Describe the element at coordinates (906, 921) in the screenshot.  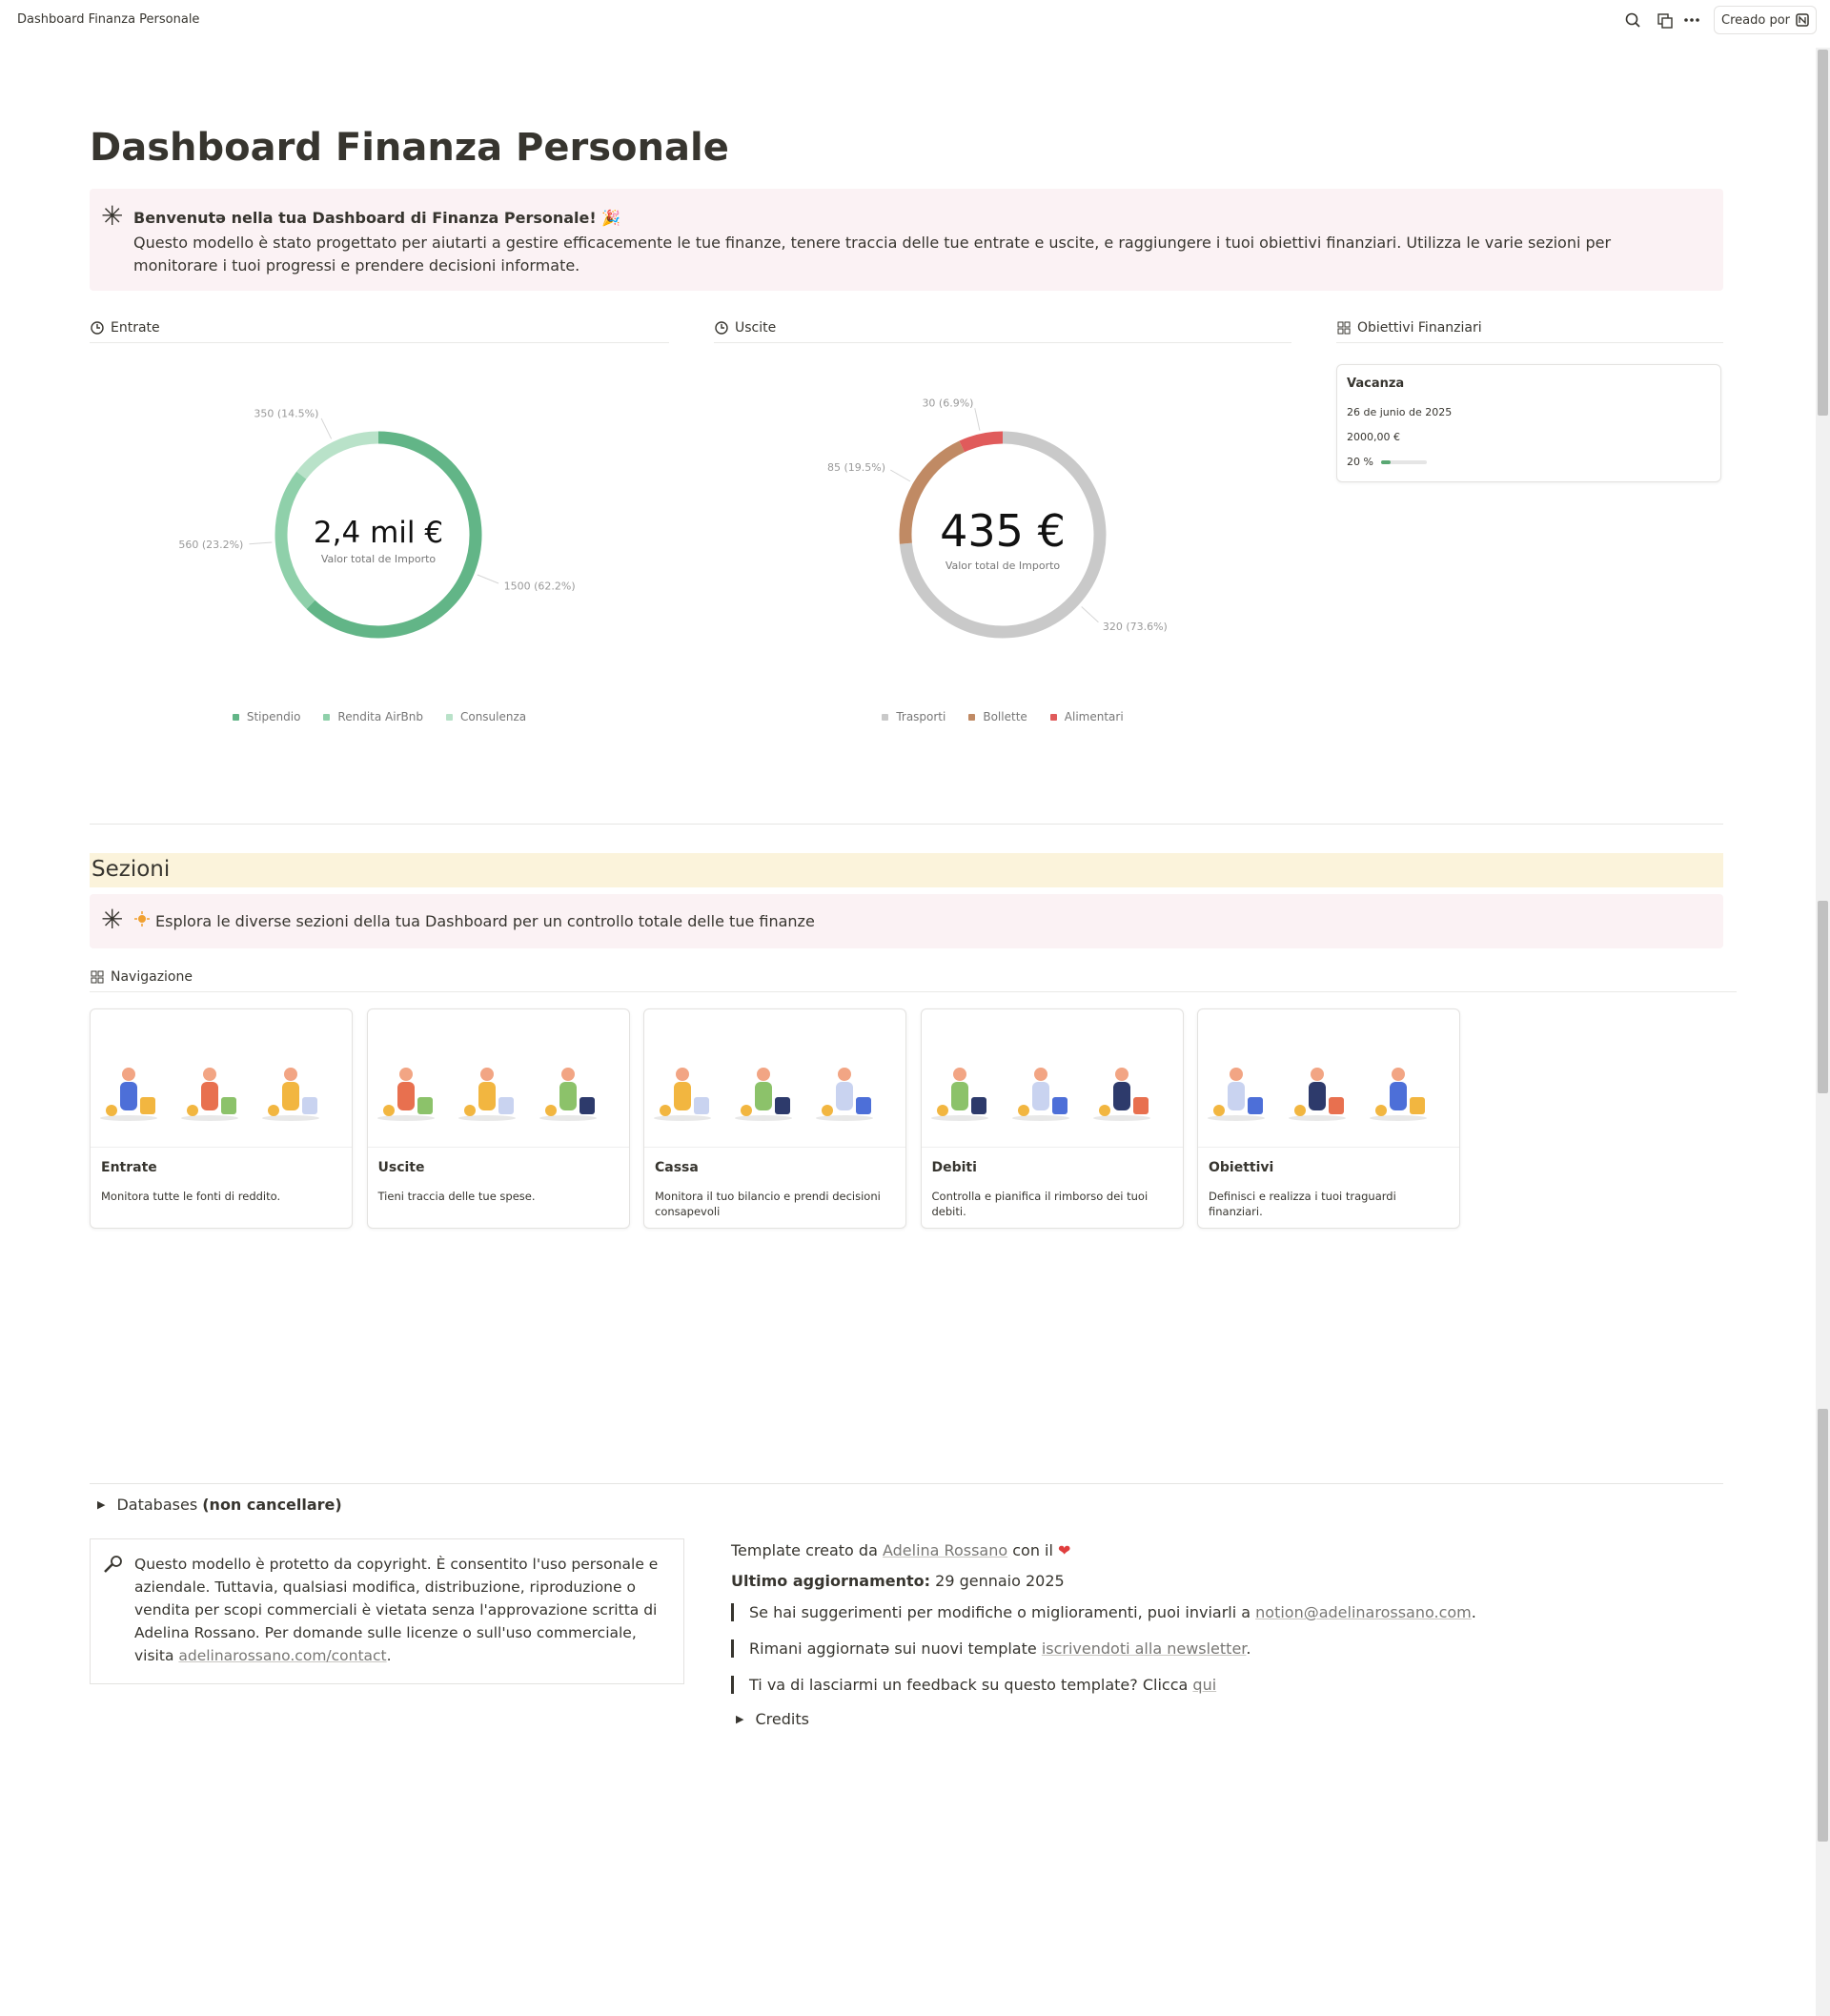
I see `section-callout` at that location.